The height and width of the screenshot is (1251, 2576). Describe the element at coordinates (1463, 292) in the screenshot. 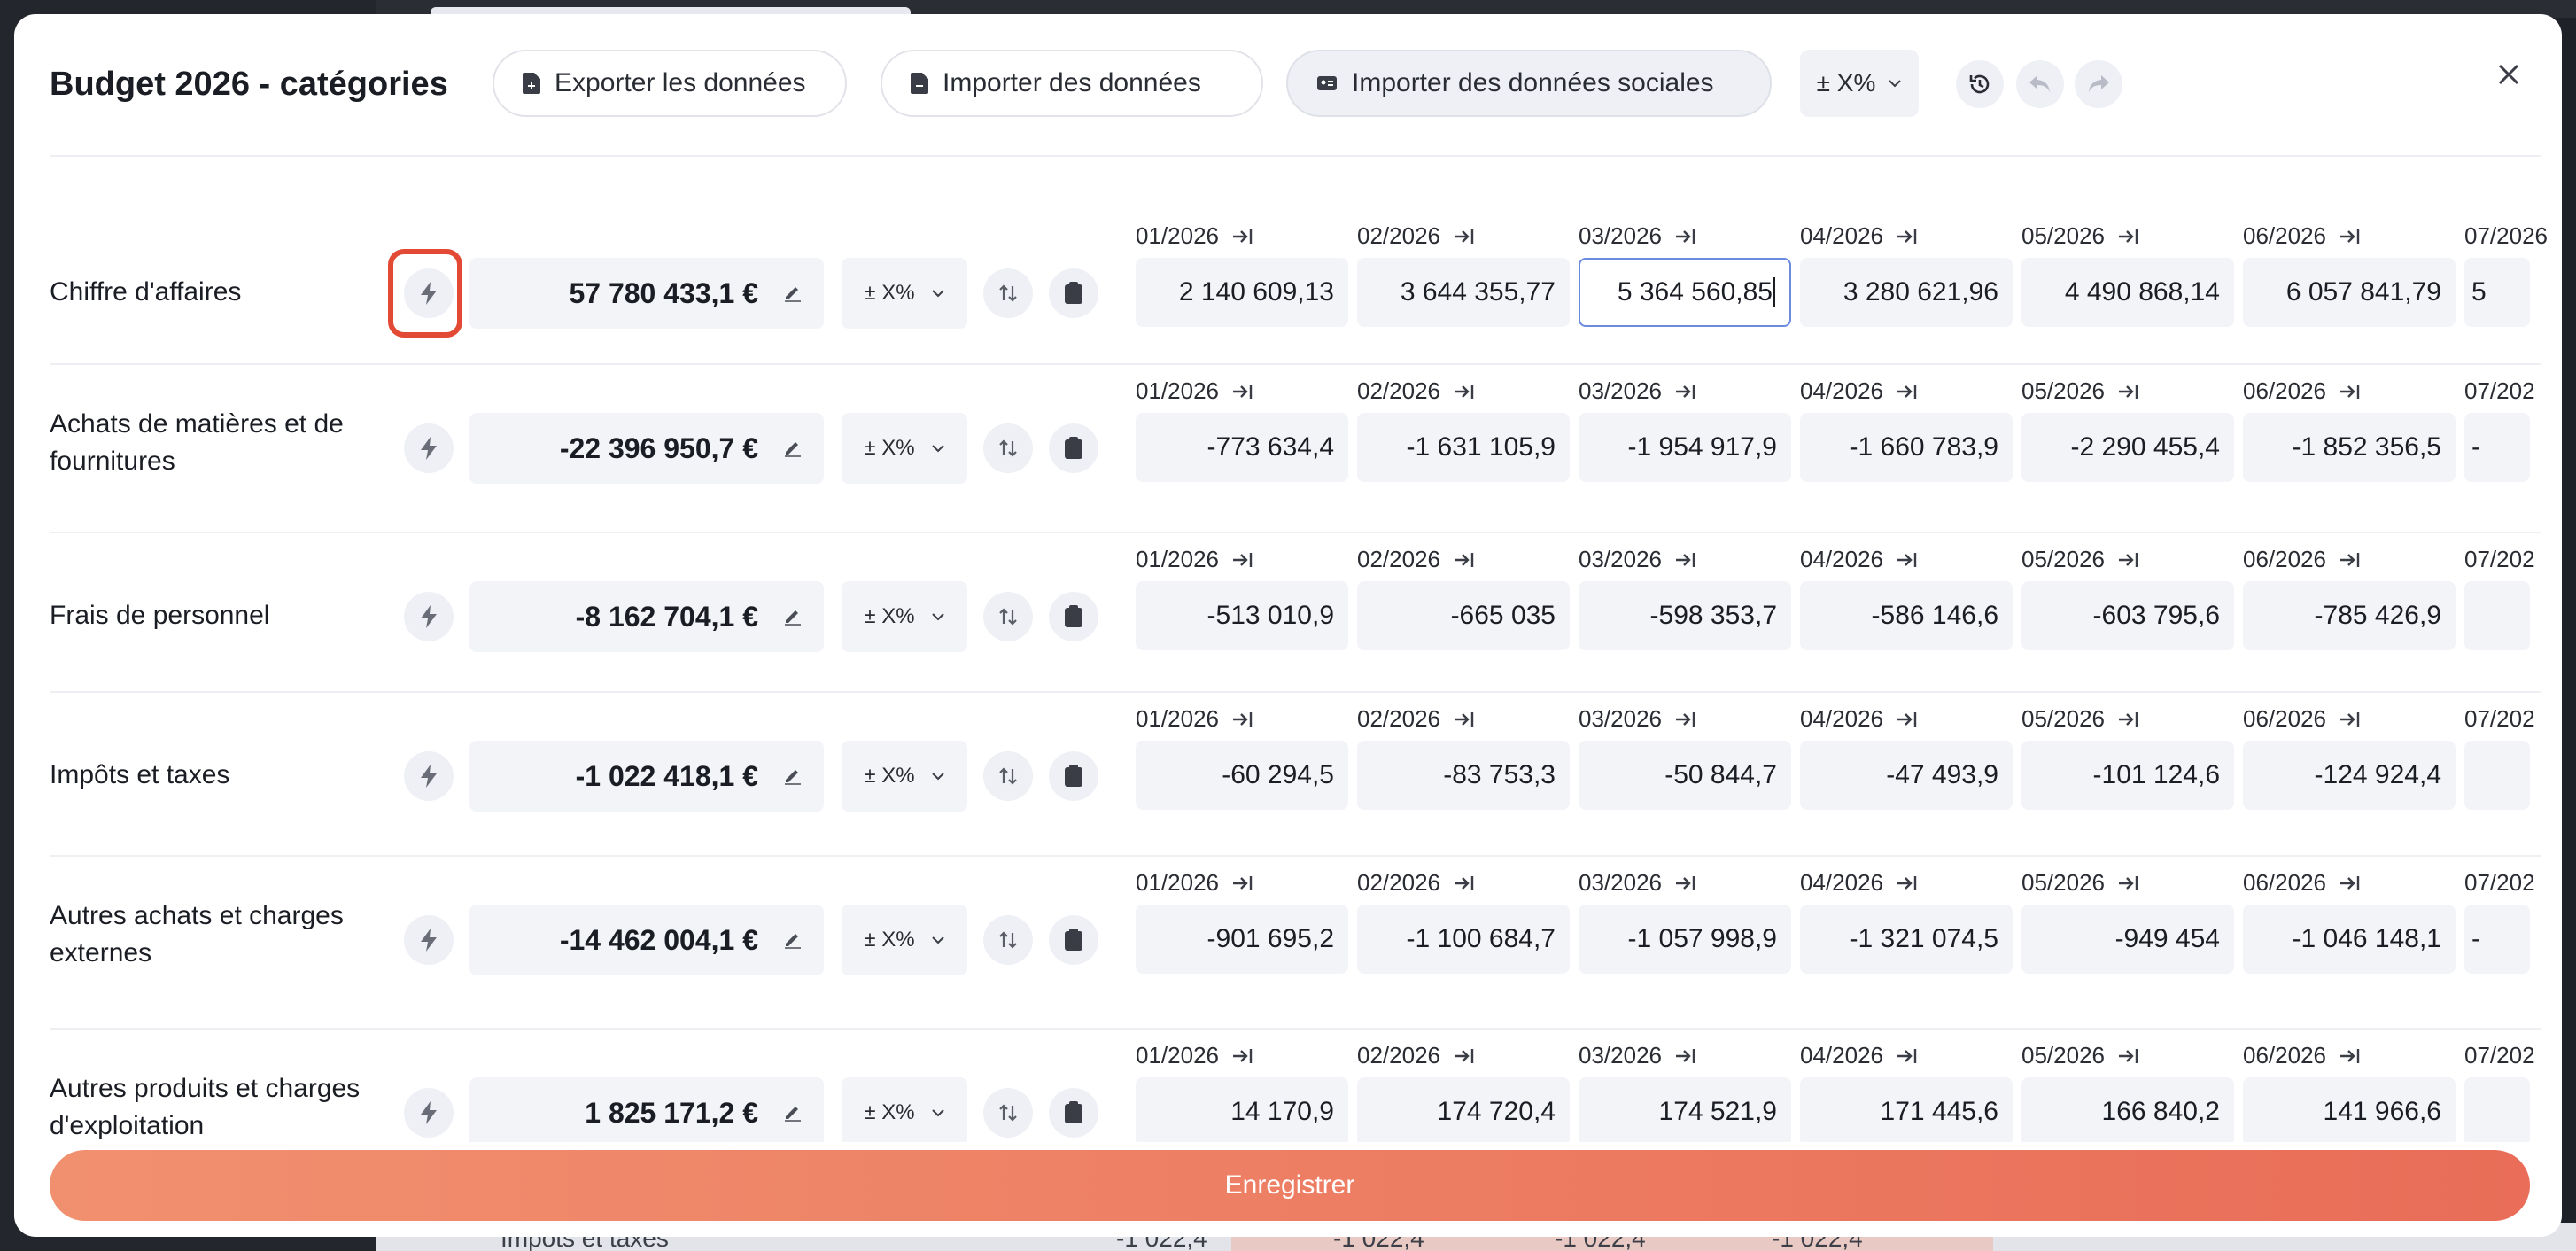

I see `month-value-input: 3 644 355,77` at that location.